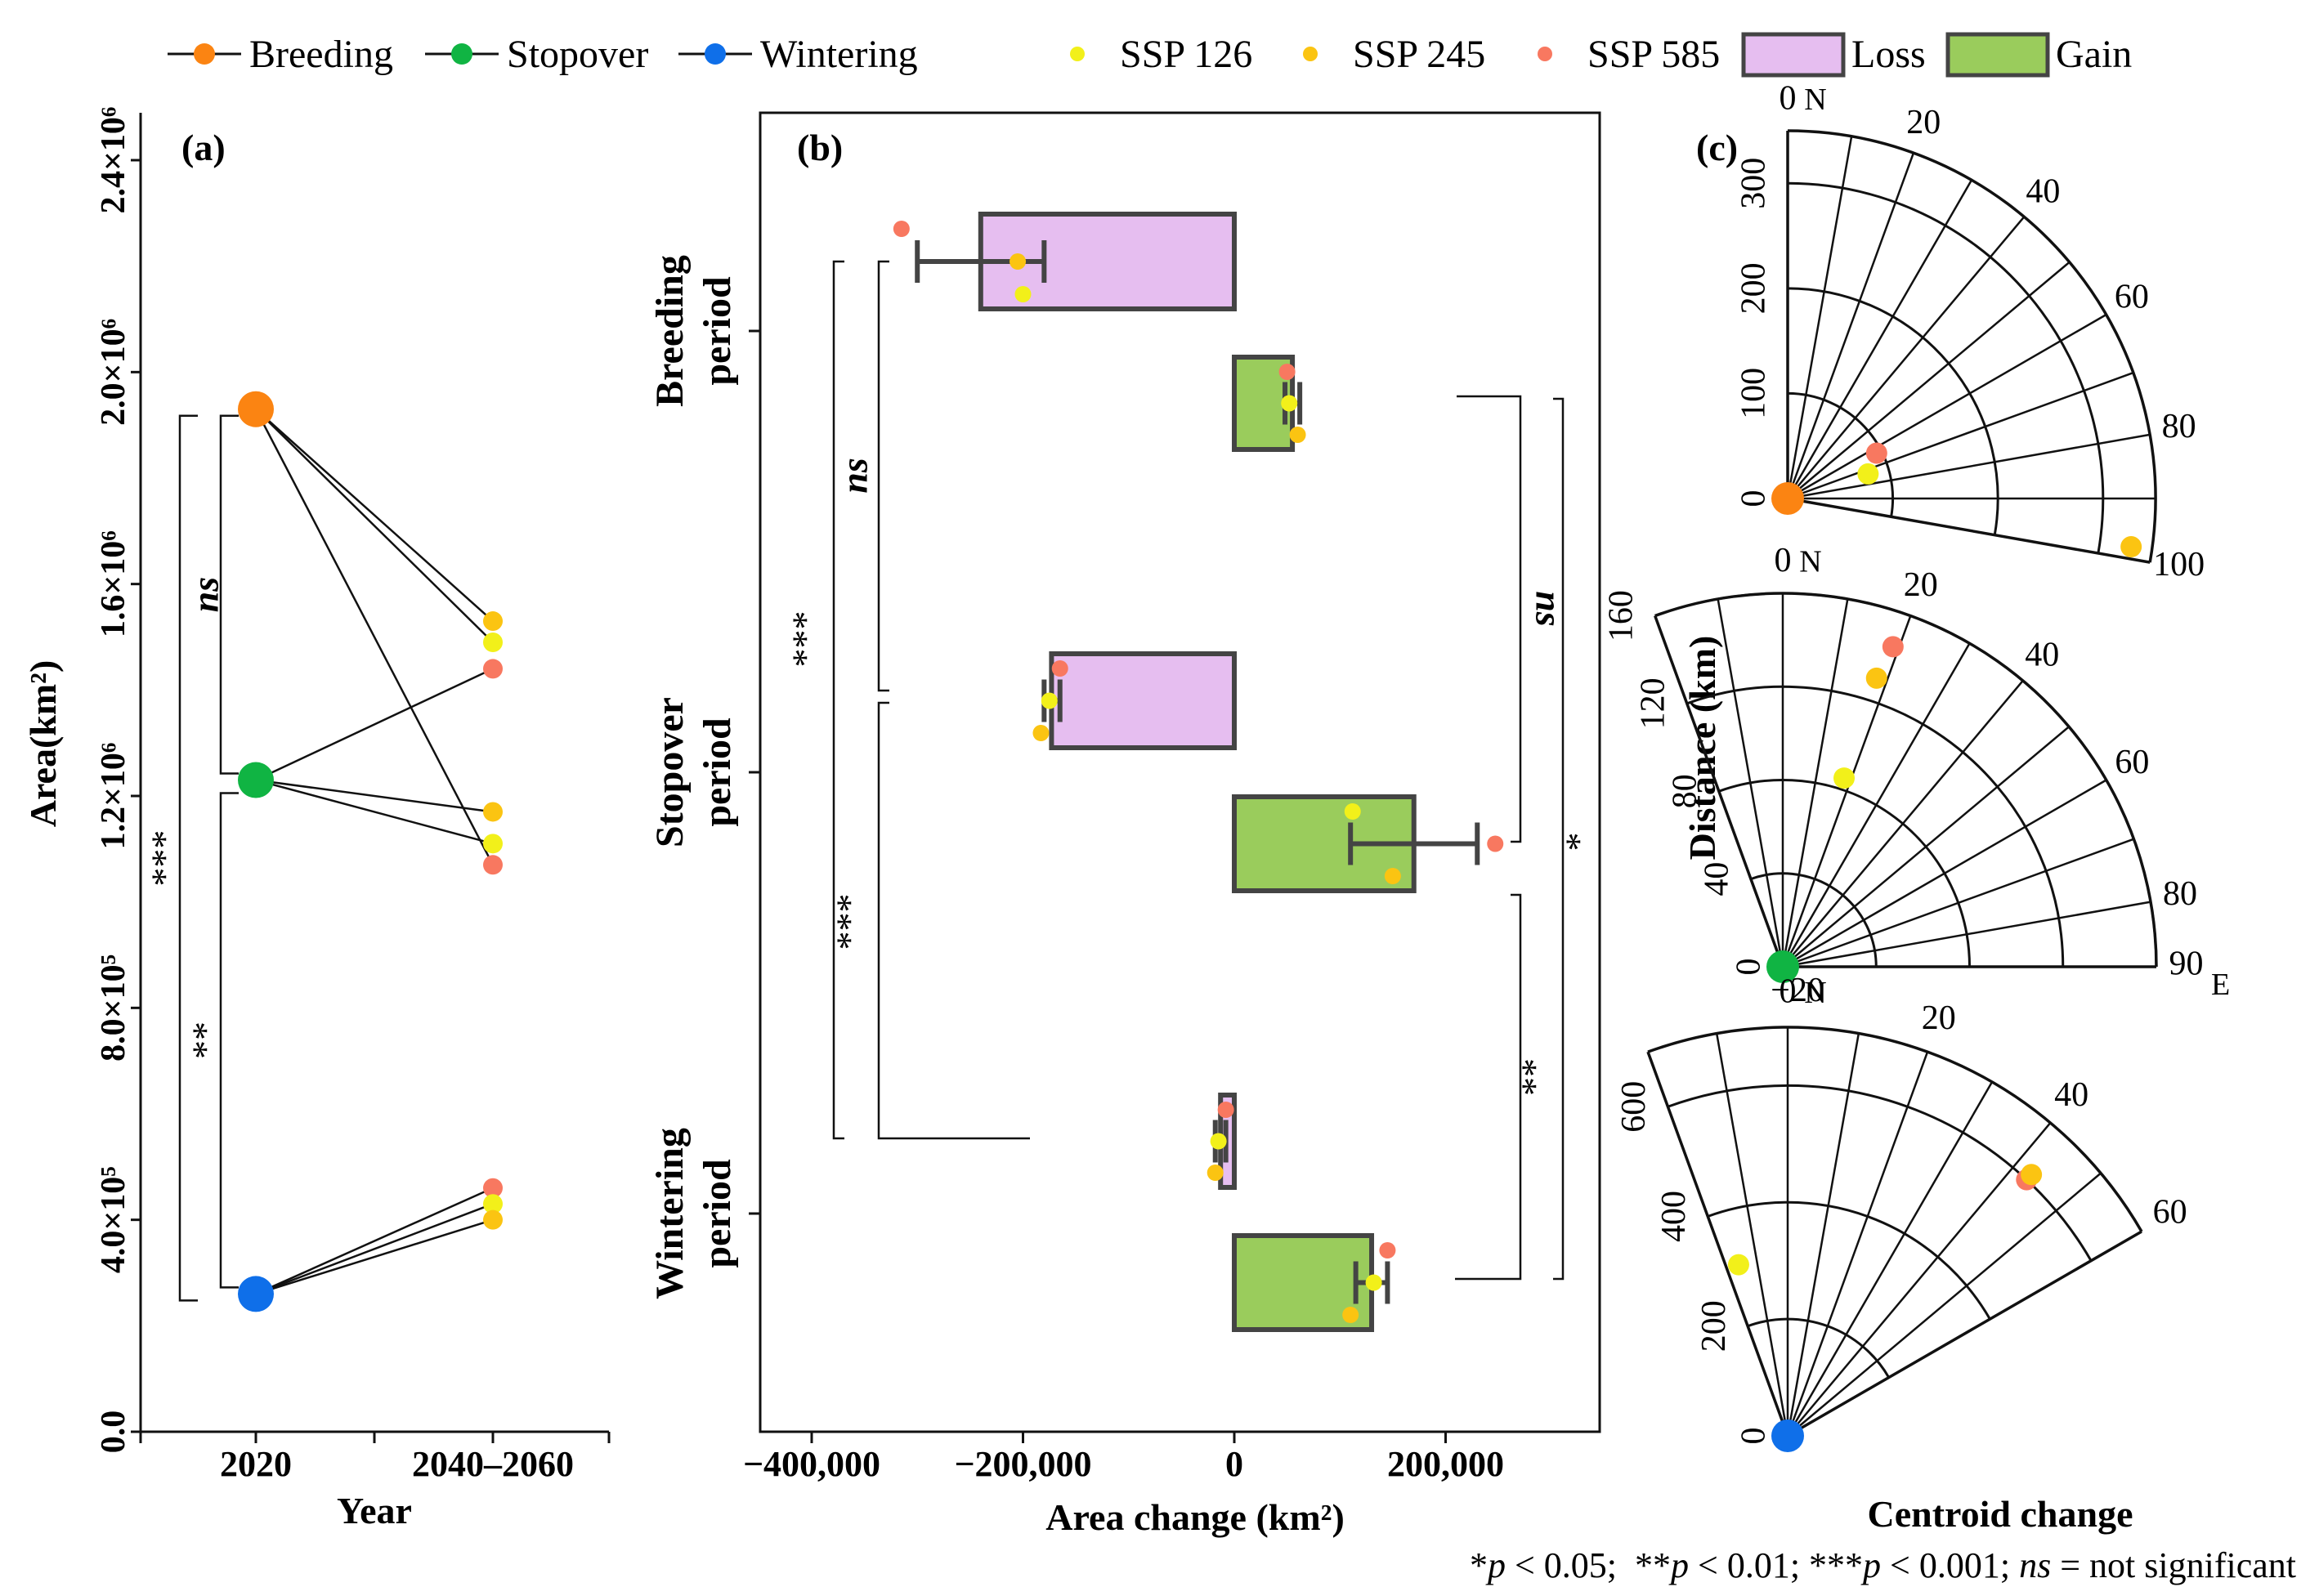  Describe the element at coordinates (1787, 498) in the screenshot. I see `center-breeding` at that location.